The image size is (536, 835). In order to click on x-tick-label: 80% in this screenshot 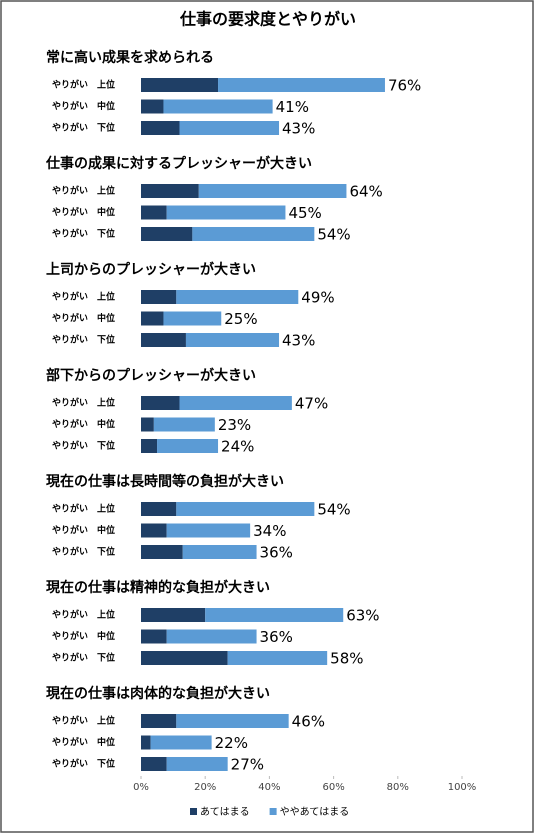, I will do `click(398, 787)`.